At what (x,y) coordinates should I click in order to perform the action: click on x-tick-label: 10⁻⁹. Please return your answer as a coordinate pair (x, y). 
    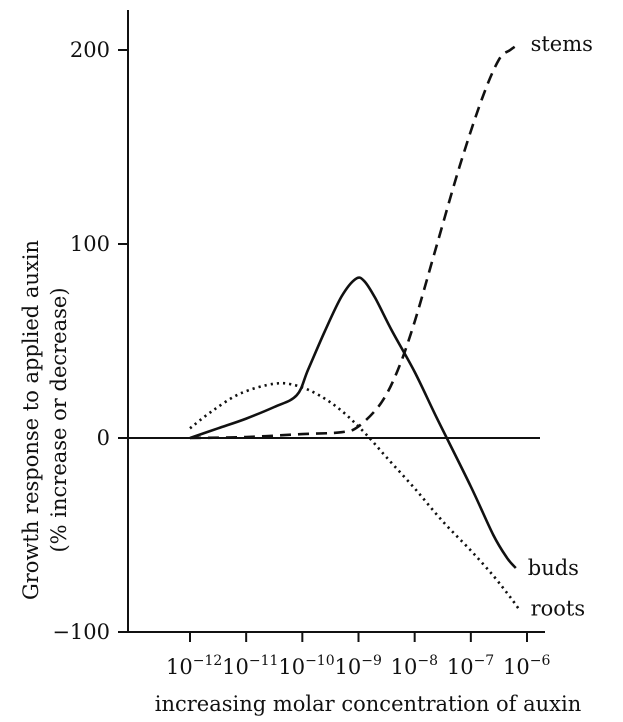
    Looking at the image, I should click on (358, 666).